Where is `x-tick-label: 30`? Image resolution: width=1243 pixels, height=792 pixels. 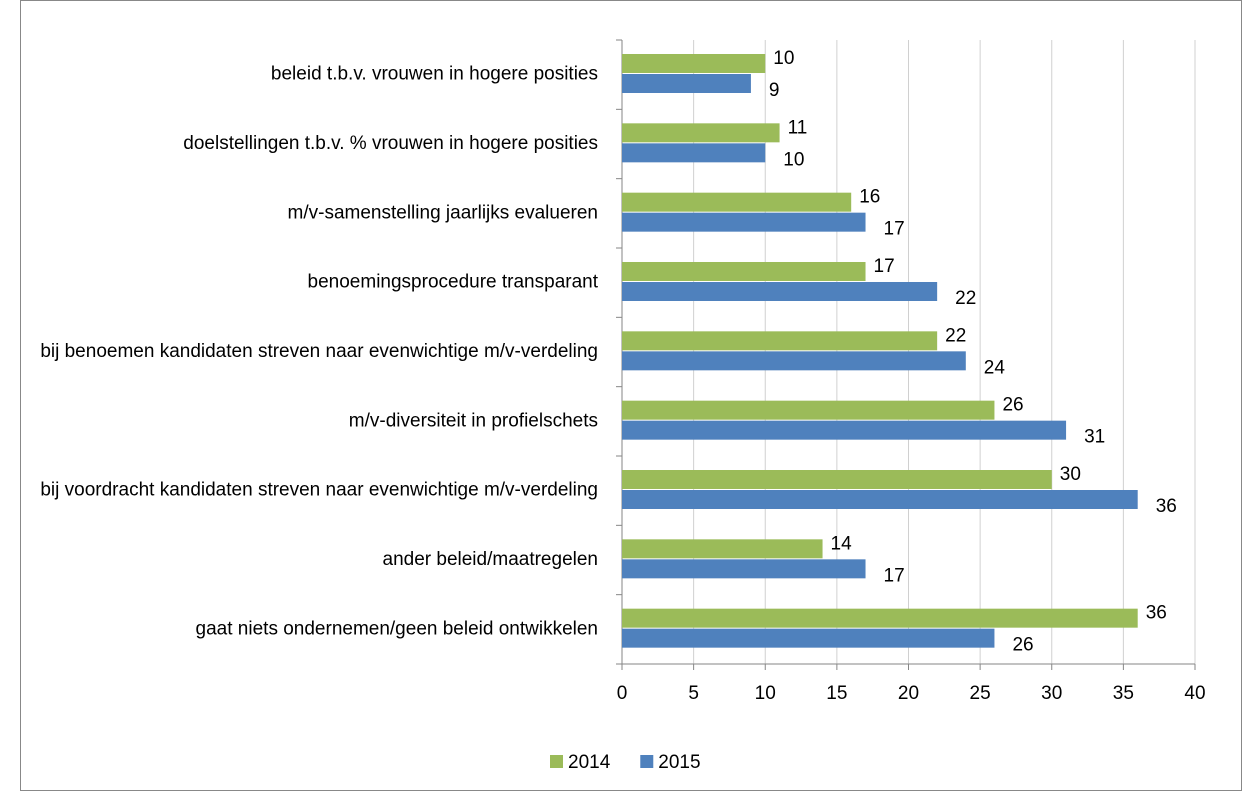 x-tick-label: 30 is located at coordinates (1051, 693).